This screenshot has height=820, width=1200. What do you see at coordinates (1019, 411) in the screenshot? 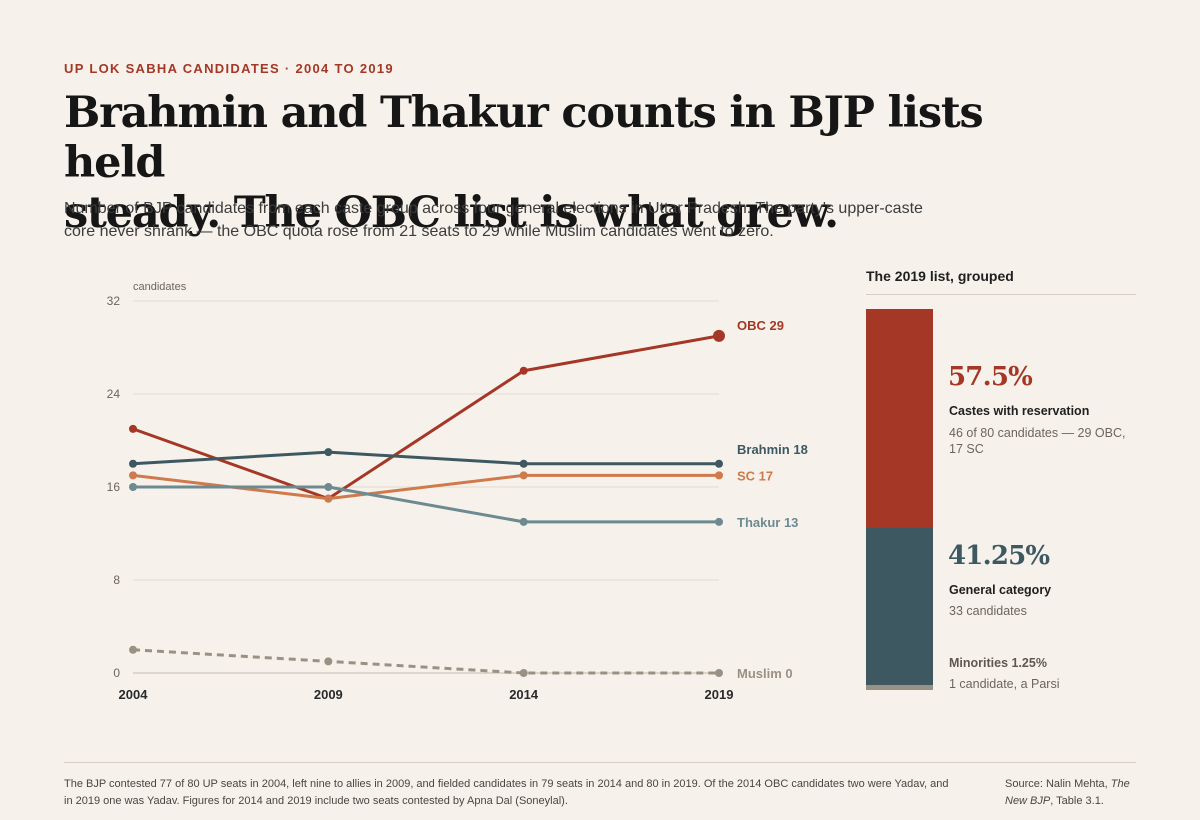
I see `group-reserved-label: Castes with reservation` at bounding box center [1019, 411].